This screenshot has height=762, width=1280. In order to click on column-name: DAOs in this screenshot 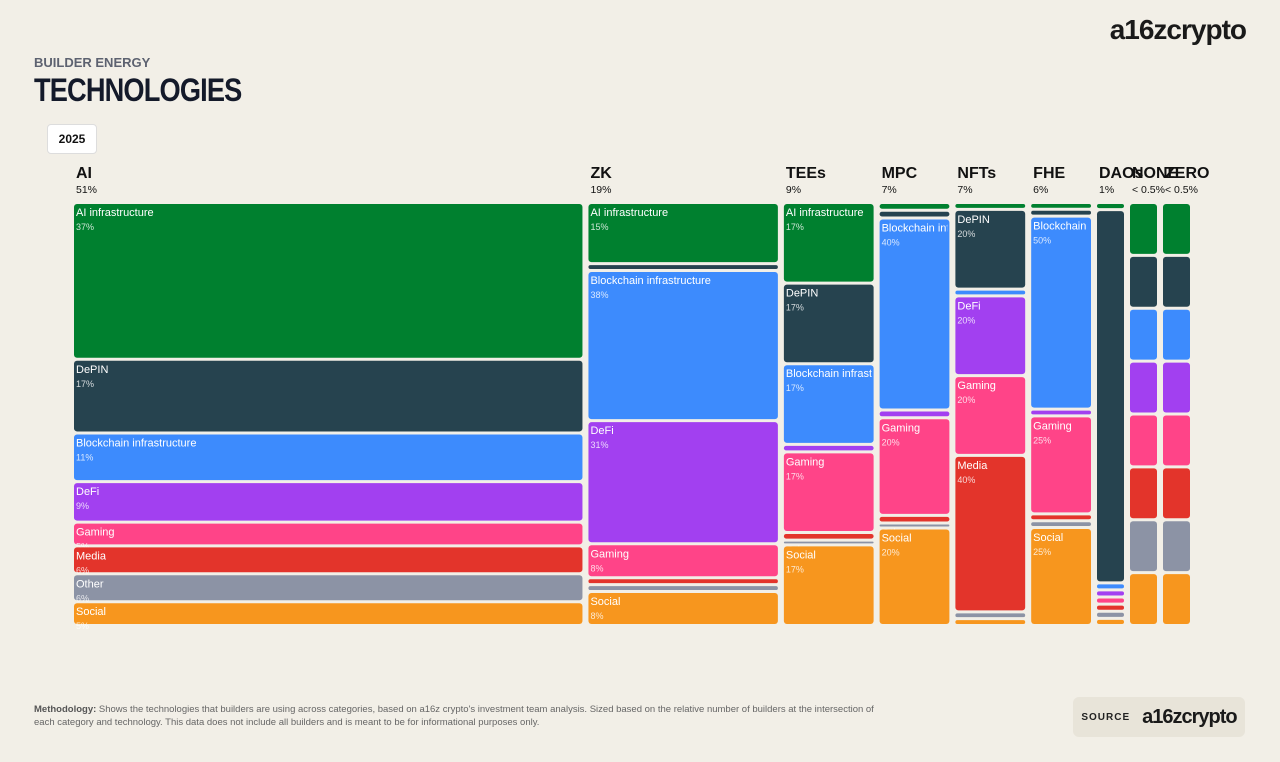, I will do `click(1121, 173)`.